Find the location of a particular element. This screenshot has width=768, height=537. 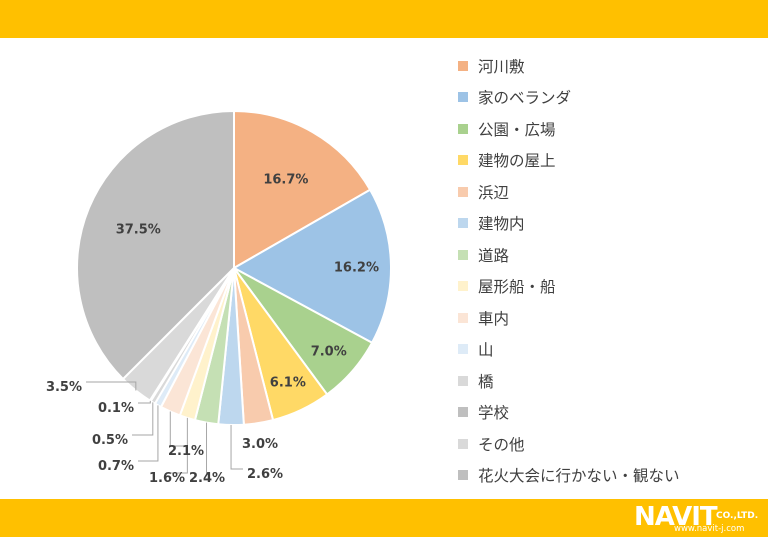

leader-line-橋 is located at coordinates (143, 419).